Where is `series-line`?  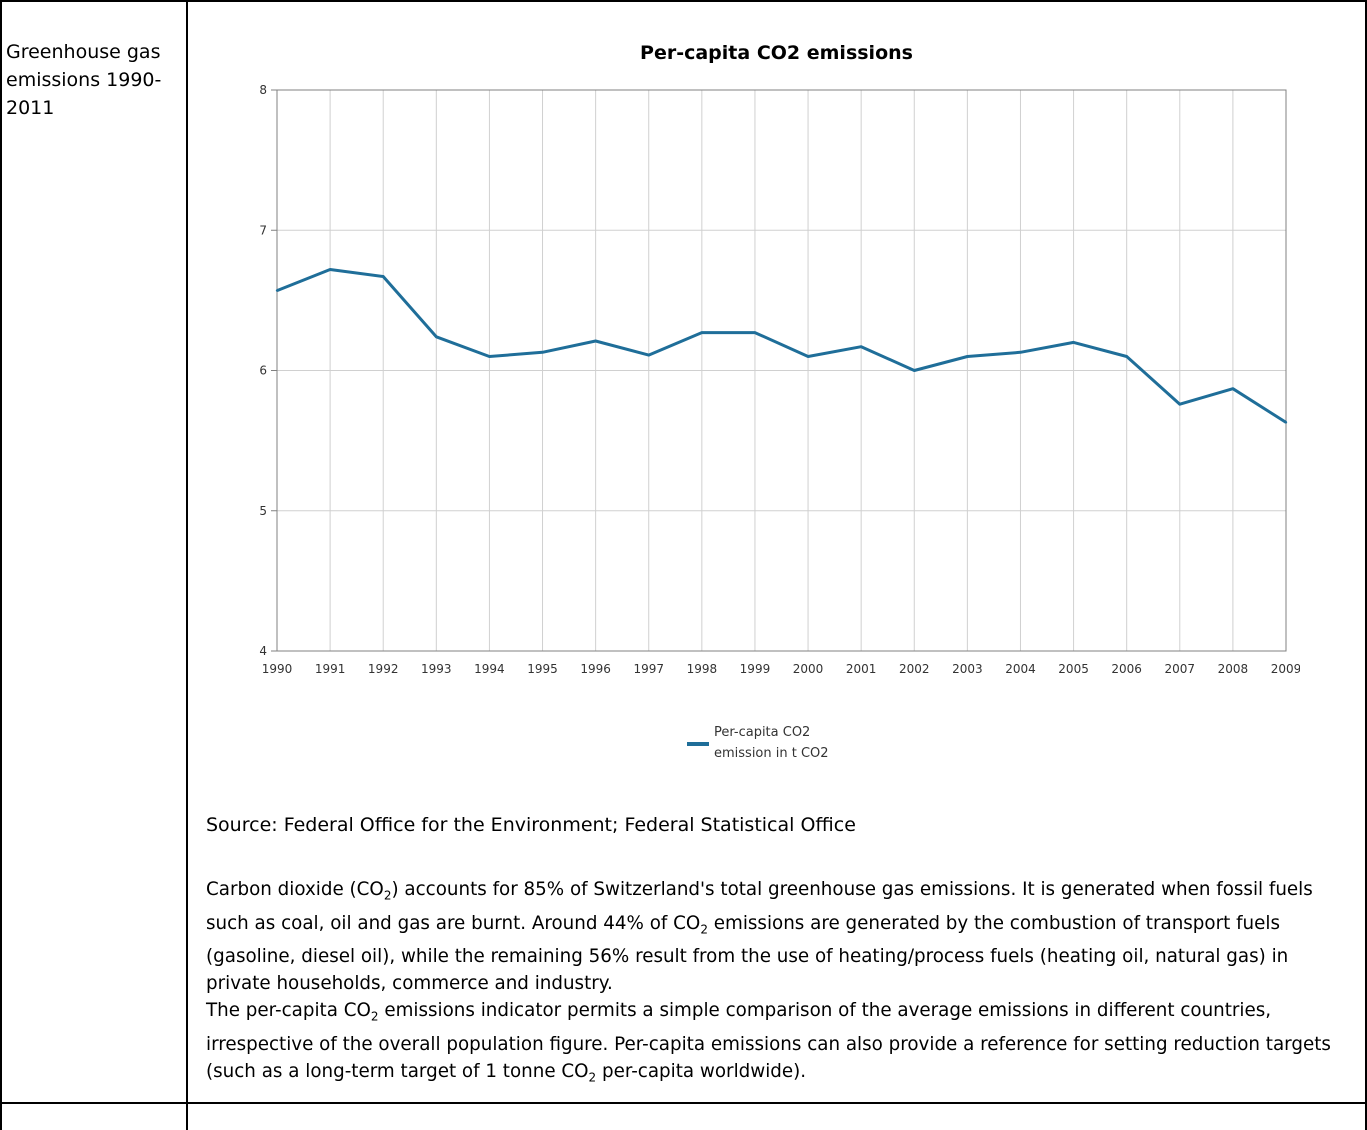
series-line is located at coordinates (781, 346).